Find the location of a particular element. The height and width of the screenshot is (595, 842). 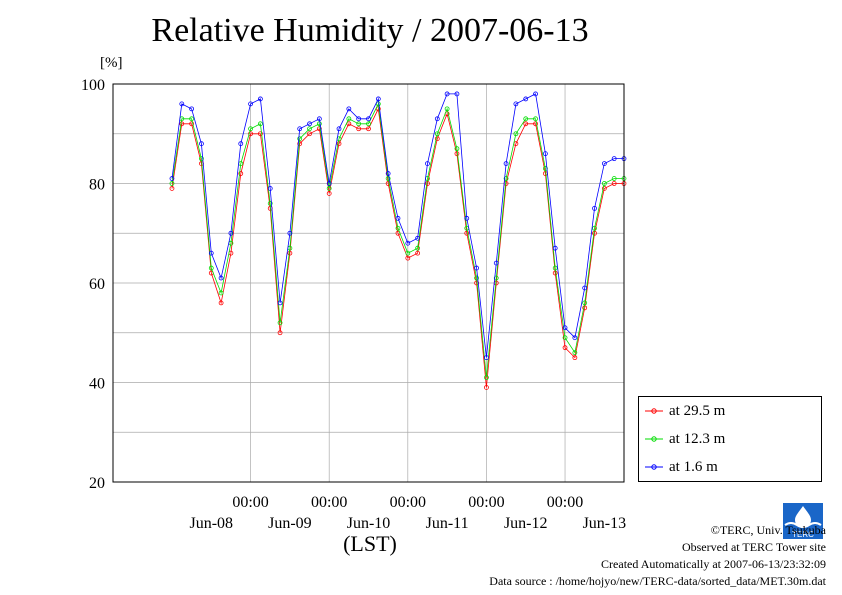

logo-text: TERC is located at coordinates (803, 534).